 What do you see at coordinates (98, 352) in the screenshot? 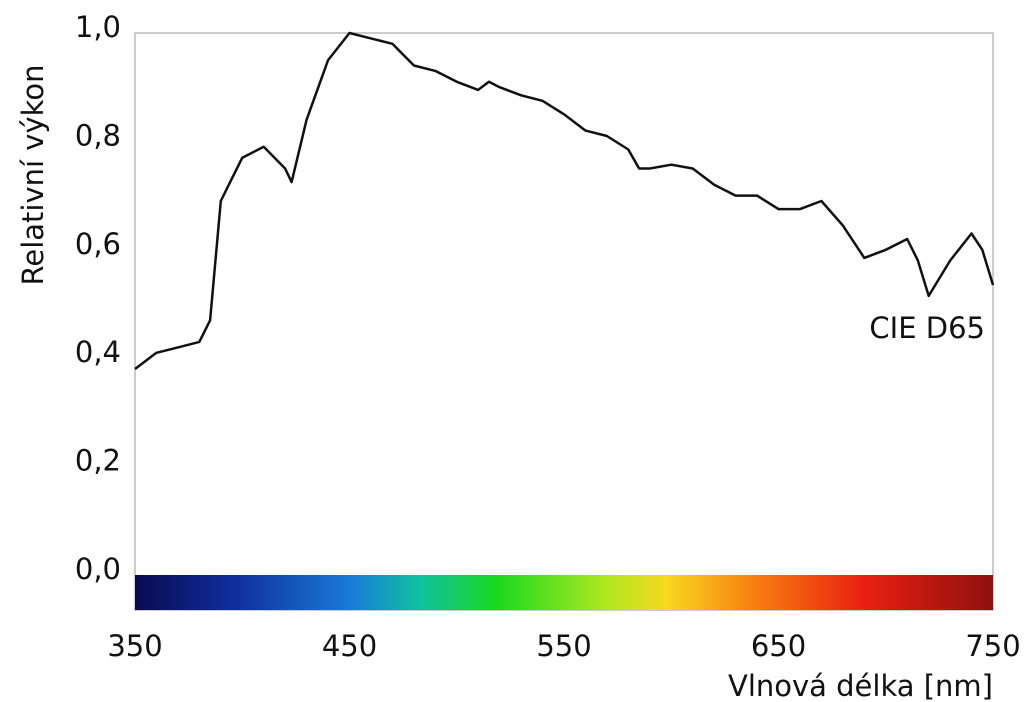
I see `y-tick-label: 0,4` at bounding box center [98, 352].